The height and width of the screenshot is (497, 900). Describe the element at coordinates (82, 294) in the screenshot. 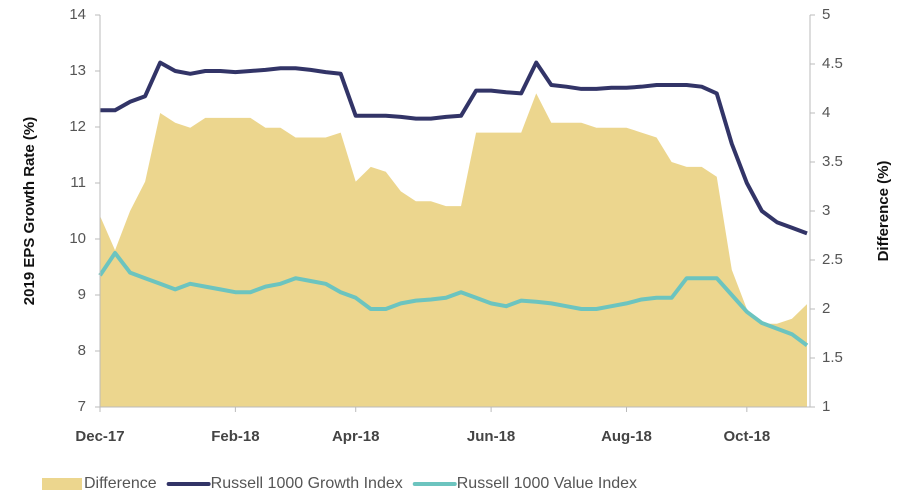

I see `y-tick-label: 9` at that location.